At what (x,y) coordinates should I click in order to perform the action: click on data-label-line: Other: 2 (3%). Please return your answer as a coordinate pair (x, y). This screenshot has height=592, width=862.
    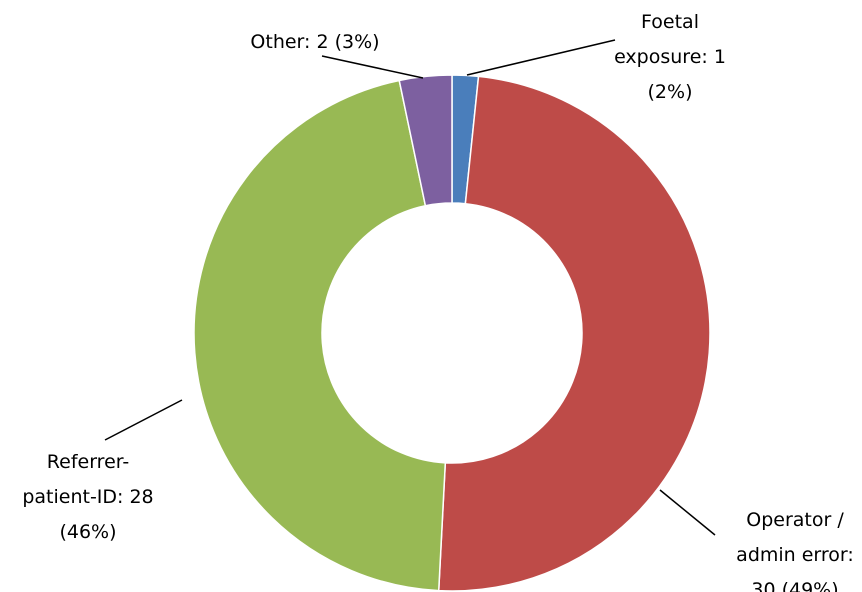
    Looking at the image, I should click on (314, 42).